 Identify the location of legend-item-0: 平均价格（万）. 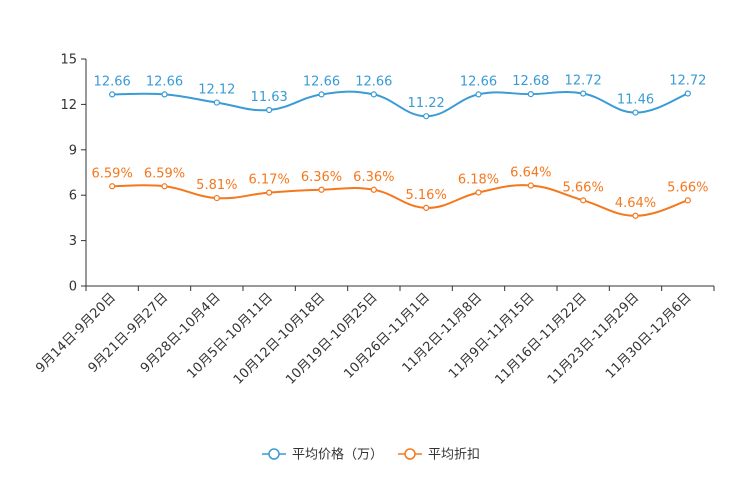
(322, 455).